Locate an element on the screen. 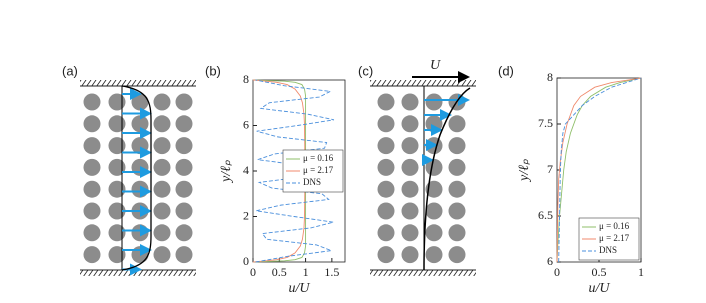  y-tick-label: 2 is located at coordinates (246, 215).